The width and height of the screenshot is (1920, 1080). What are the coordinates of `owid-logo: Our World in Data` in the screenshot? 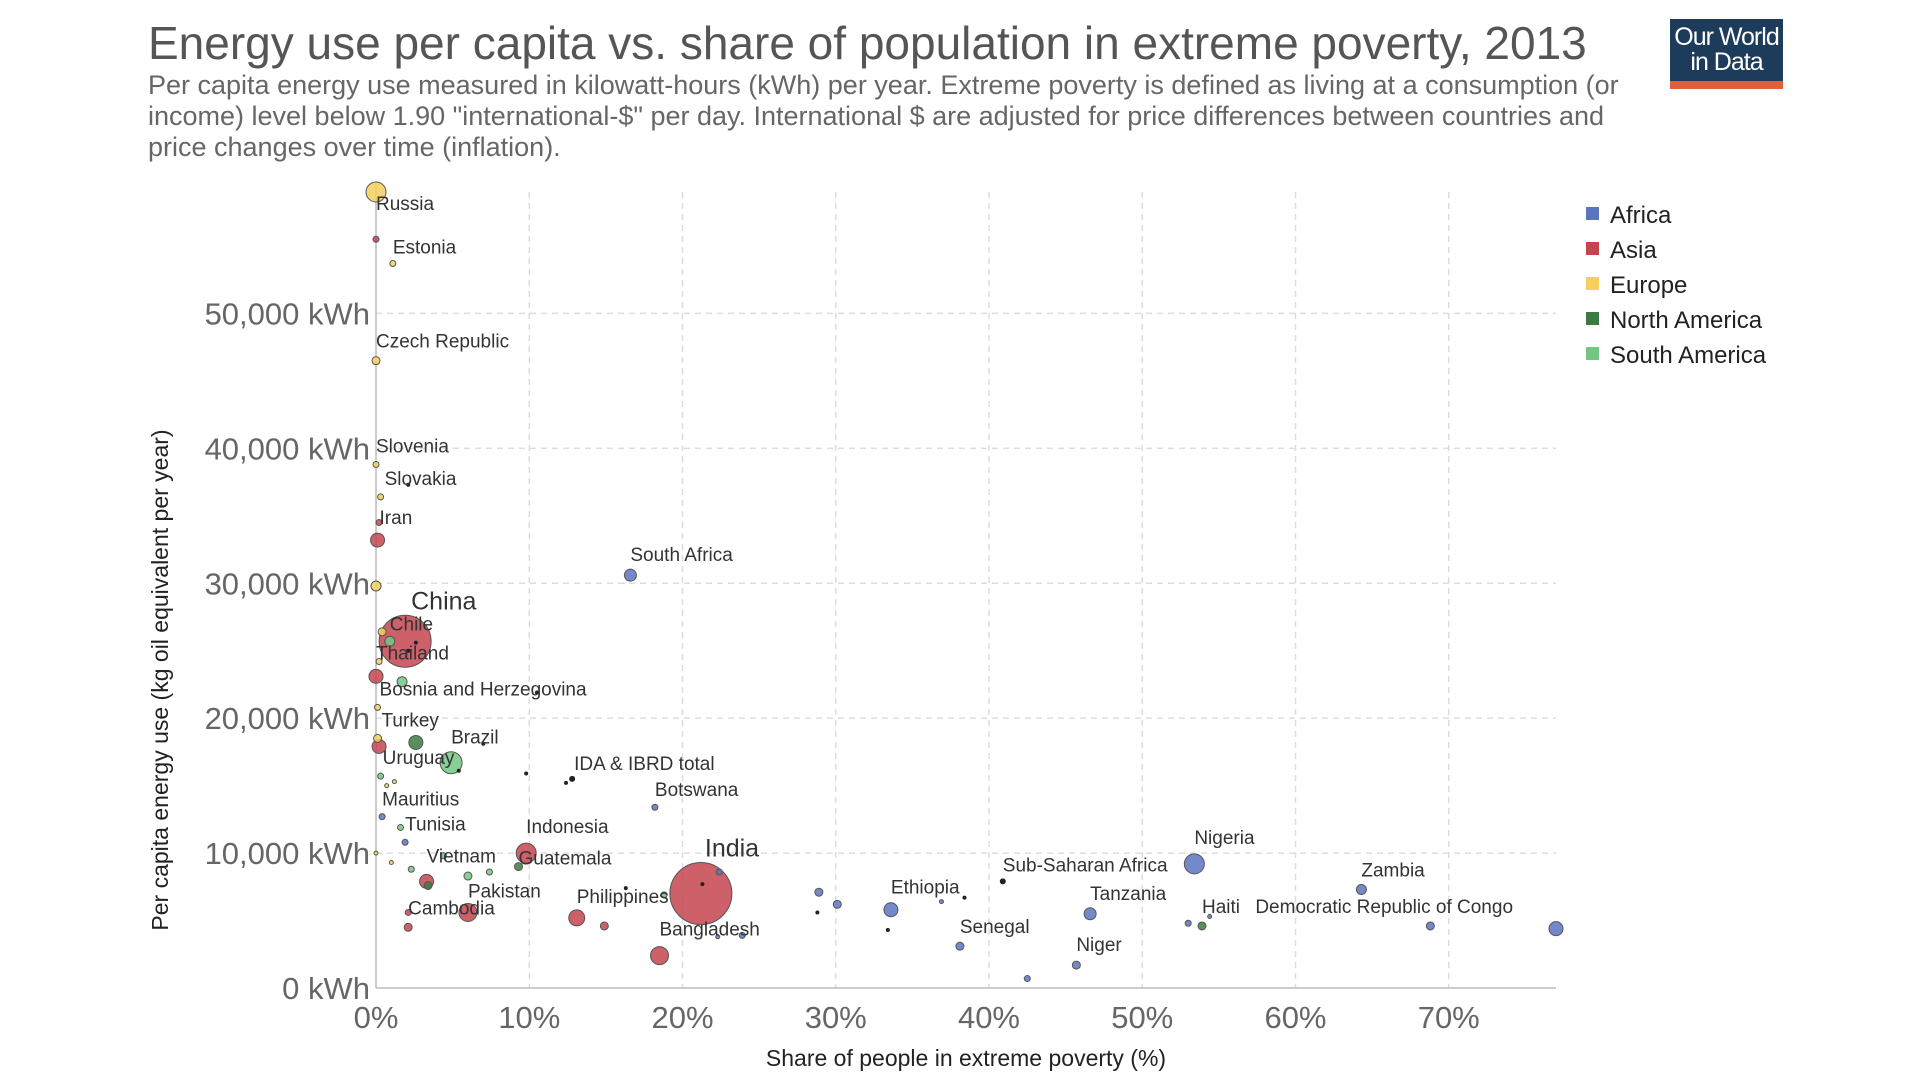 It's located at (1726, 54).